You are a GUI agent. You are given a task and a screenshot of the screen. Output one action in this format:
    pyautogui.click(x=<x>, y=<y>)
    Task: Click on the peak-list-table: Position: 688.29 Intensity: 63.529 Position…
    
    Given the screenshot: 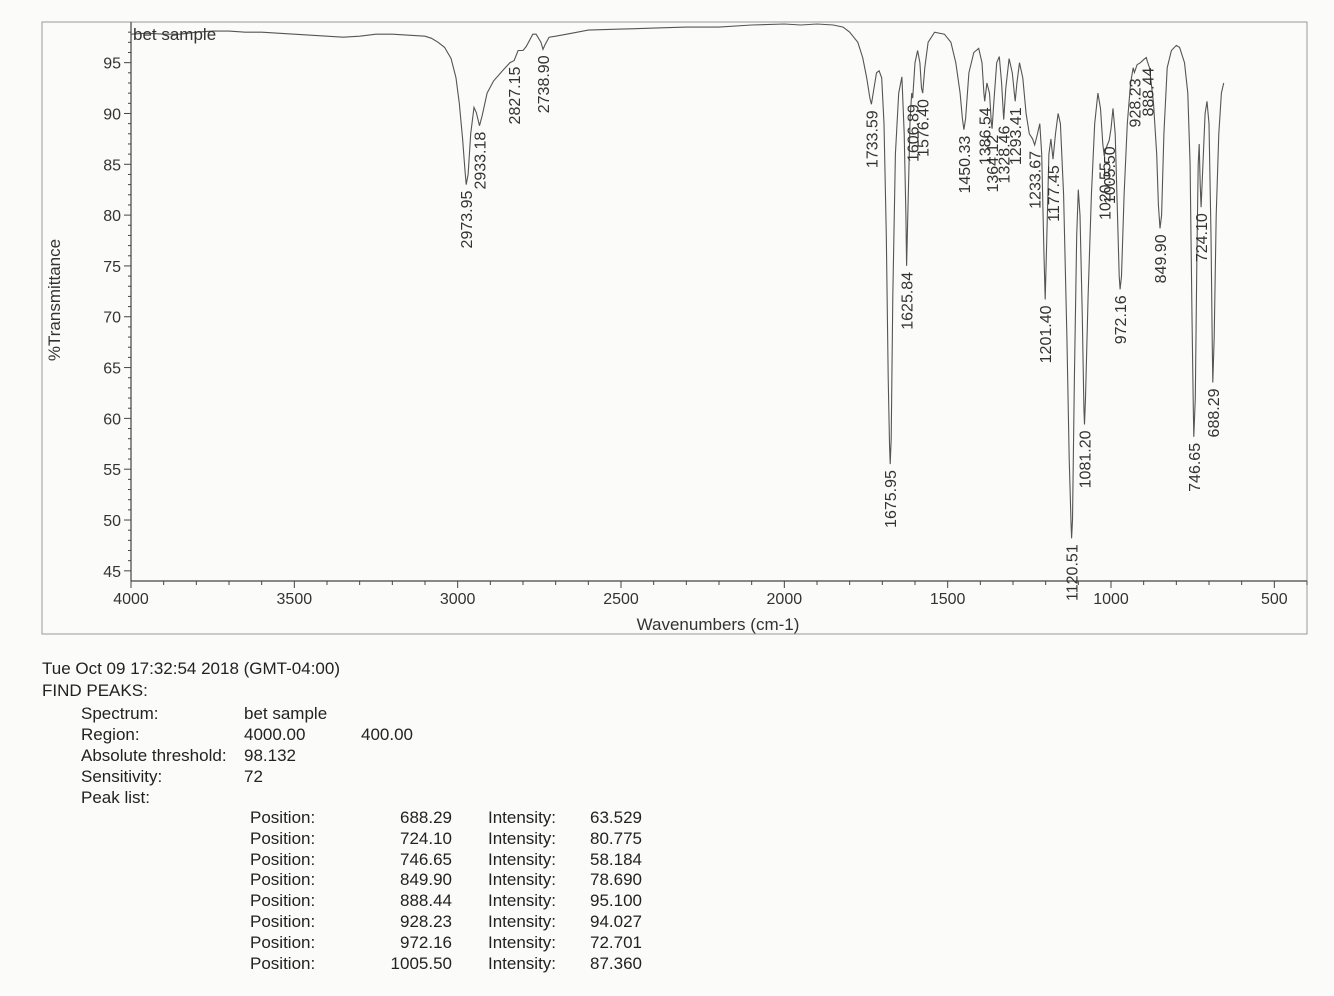 What is the action you would take?
    pyautogui.click(x=450, y=891)
    